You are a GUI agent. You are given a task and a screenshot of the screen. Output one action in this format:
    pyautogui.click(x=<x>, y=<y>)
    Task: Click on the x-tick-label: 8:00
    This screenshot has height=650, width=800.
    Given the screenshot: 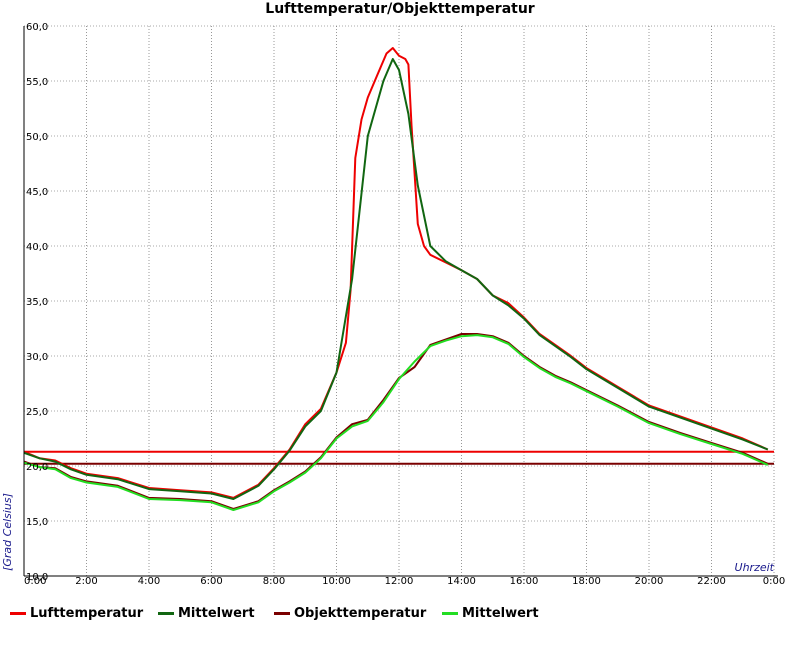 What is the action you would take?
    pyautogui.click(x=274, y=581)
    